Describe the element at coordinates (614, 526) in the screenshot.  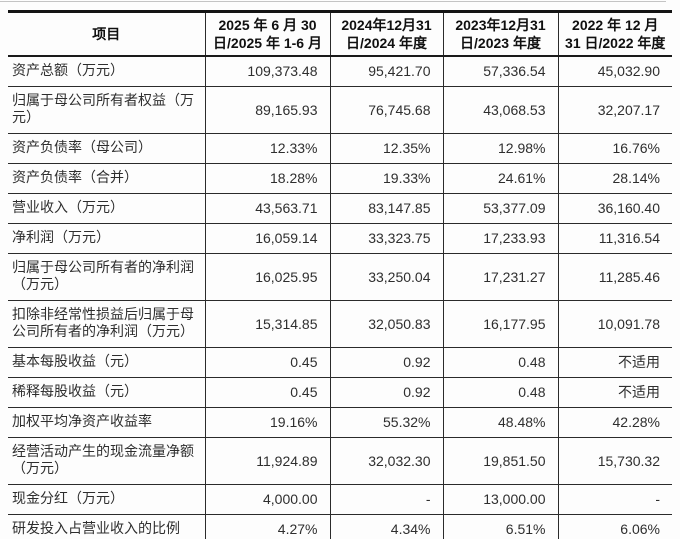
I see `row-value: 6.06%` at that location.